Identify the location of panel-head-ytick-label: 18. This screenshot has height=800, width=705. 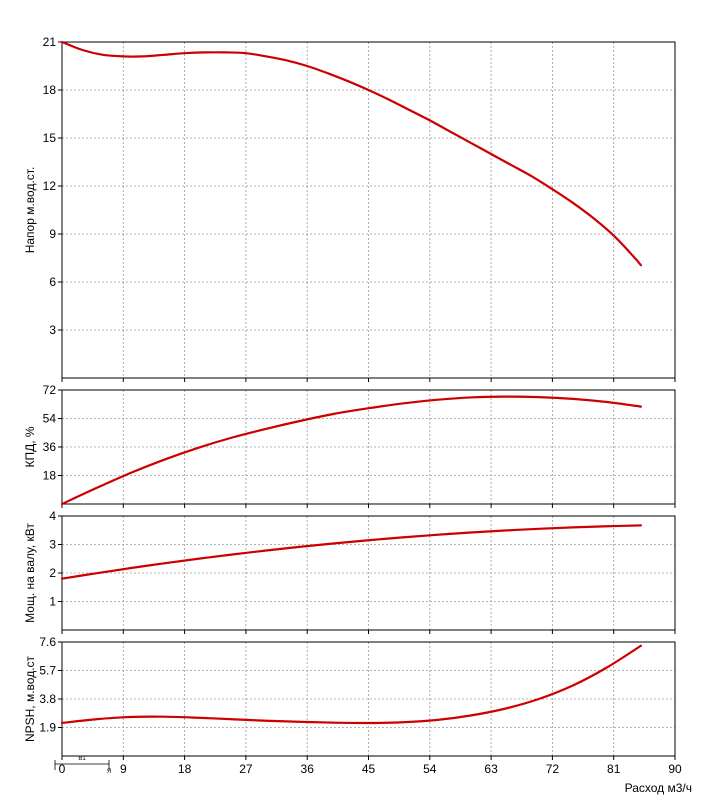
(50, 90).